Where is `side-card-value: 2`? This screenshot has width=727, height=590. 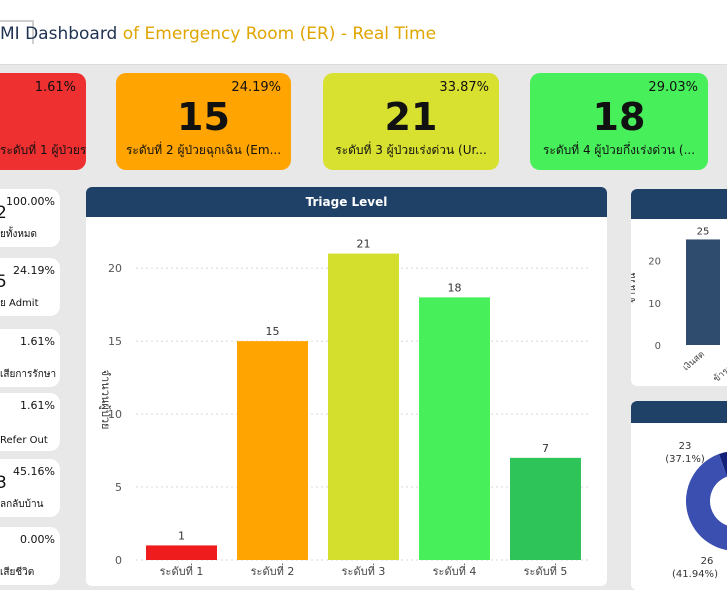 side-card-value: 2 is located at coordinates (3, 213).